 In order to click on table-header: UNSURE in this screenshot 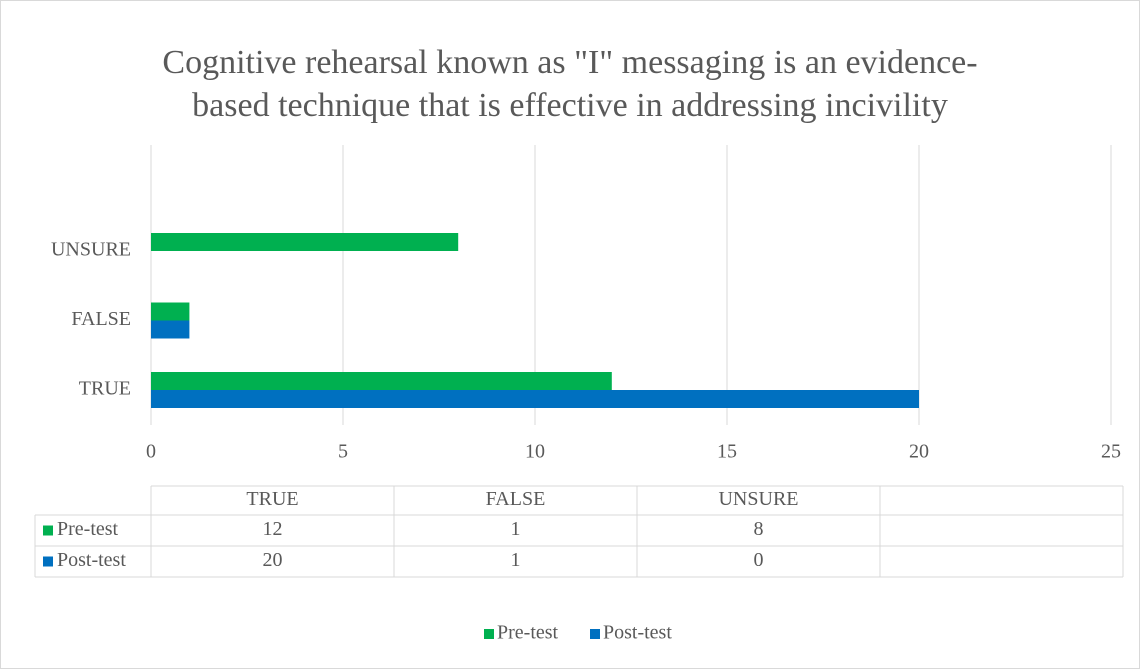, I will do `click(758, 499)`.